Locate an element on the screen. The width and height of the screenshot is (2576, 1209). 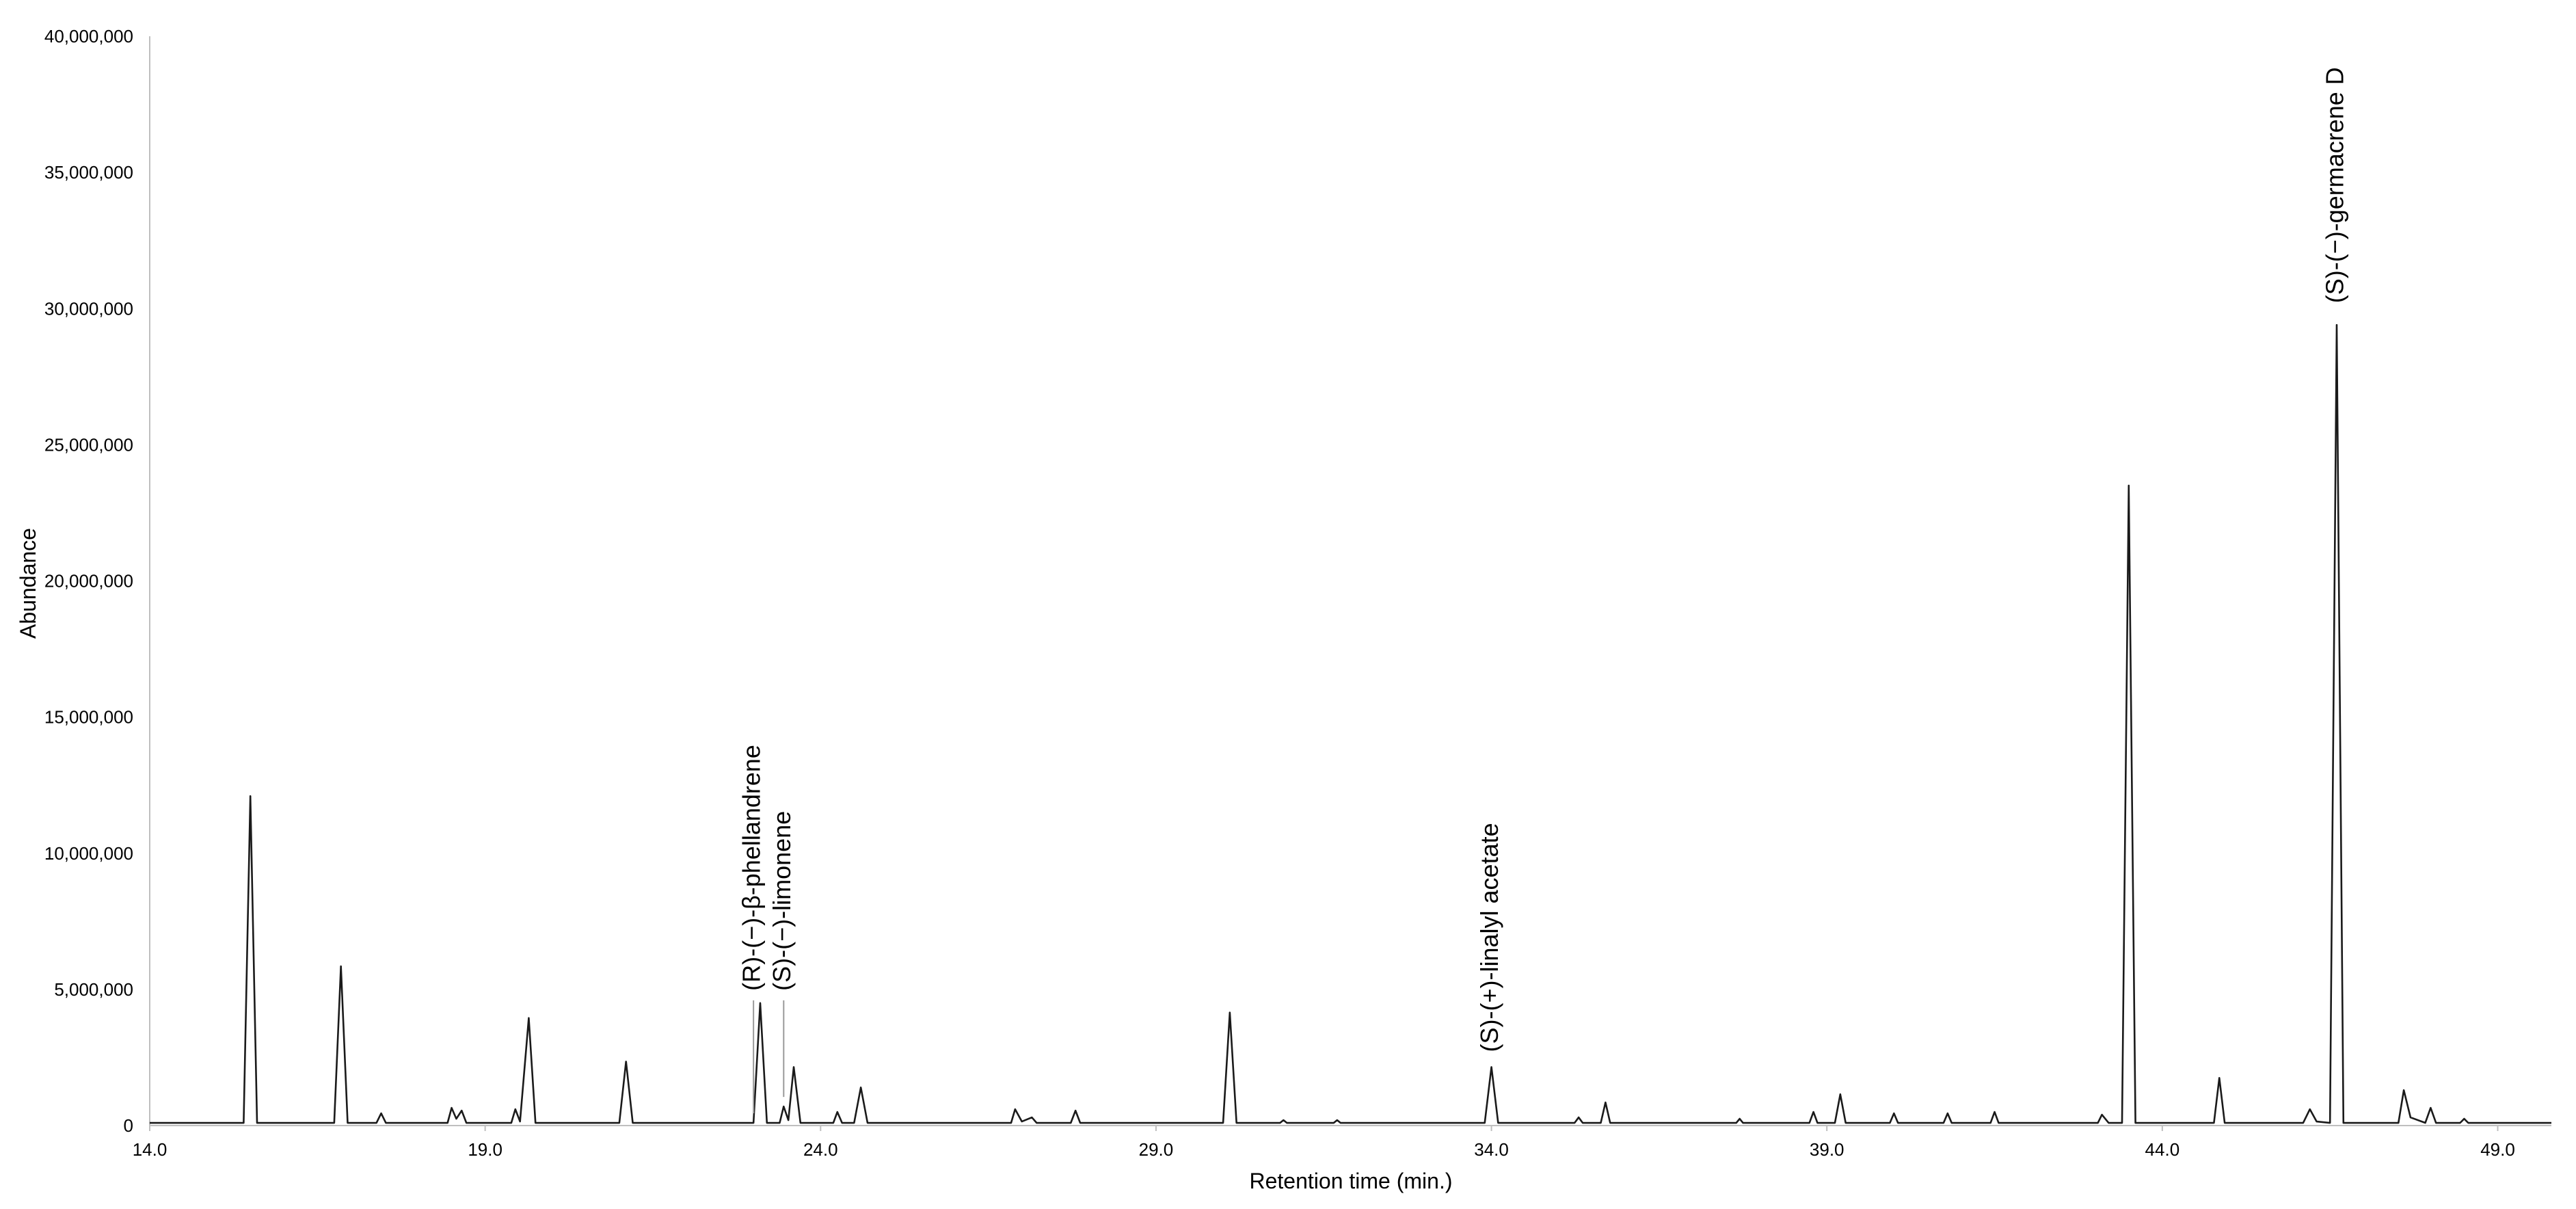
x-tick-label: 44.0 is located at coordinates (2162, 1149).